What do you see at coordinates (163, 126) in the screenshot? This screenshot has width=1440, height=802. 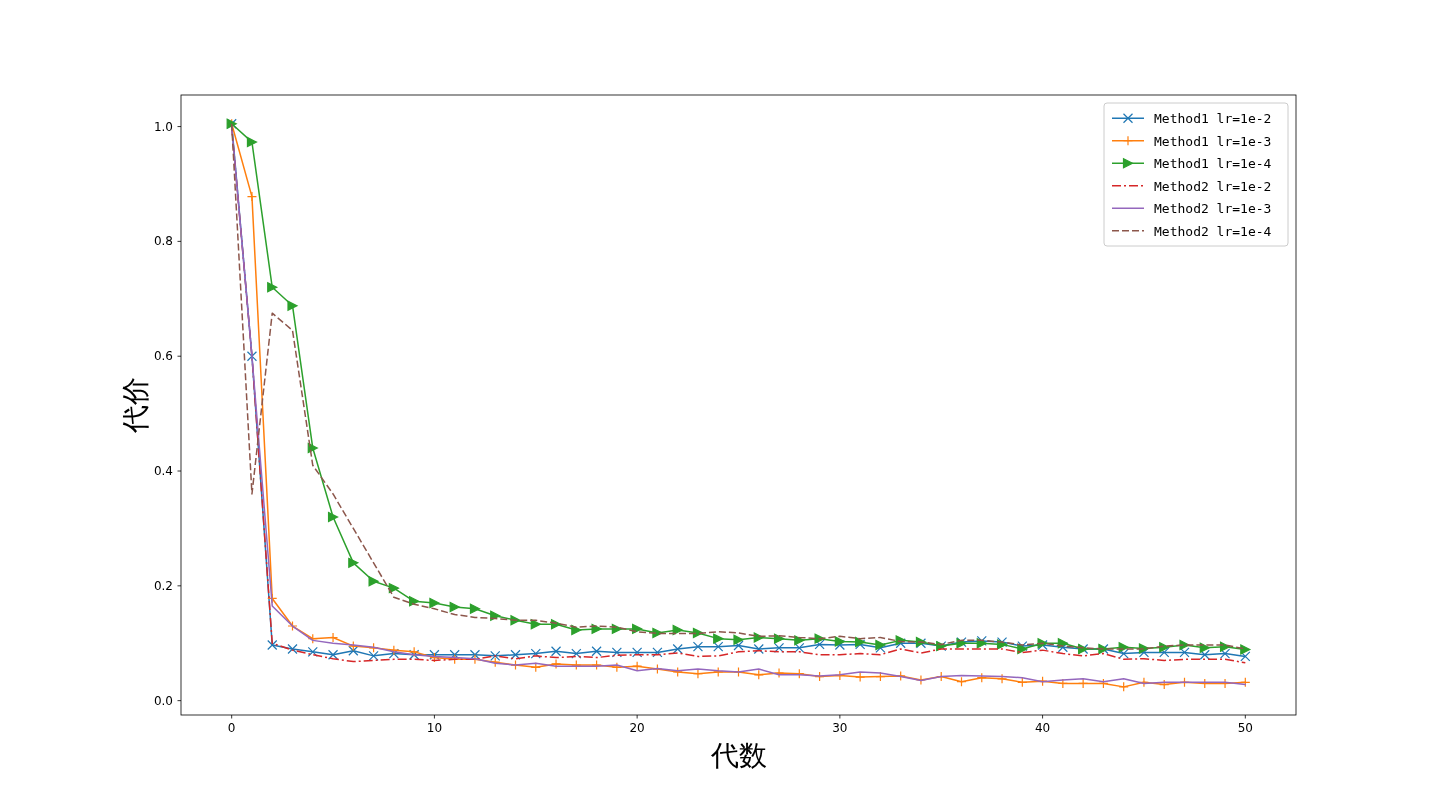 I see `y-tick-label: 1.0` at bounding box center [163, 126].